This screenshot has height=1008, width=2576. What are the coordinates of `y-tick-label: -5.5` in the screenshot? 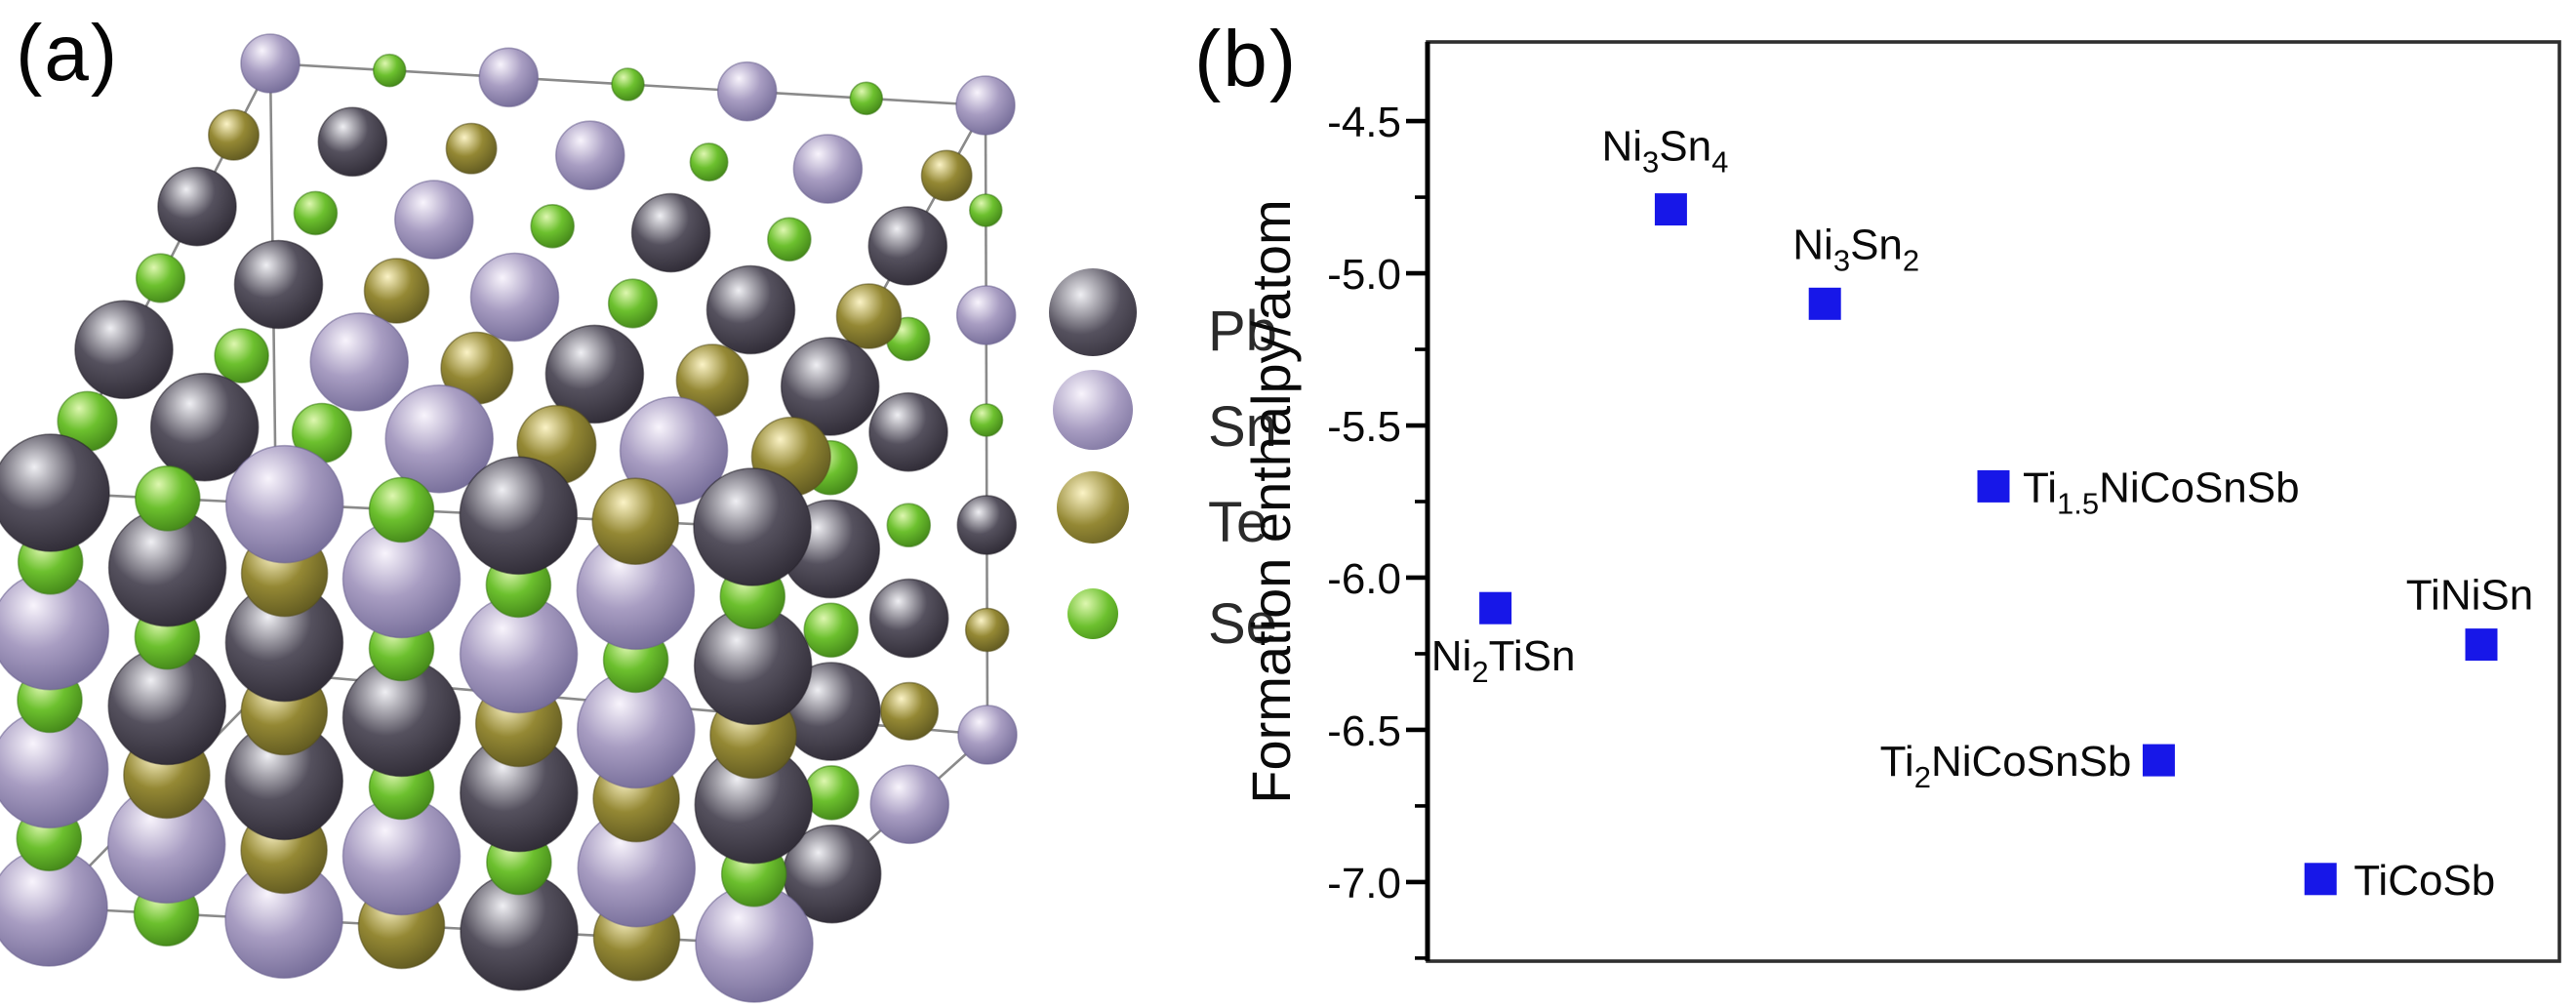 It's located at (1364, 427).